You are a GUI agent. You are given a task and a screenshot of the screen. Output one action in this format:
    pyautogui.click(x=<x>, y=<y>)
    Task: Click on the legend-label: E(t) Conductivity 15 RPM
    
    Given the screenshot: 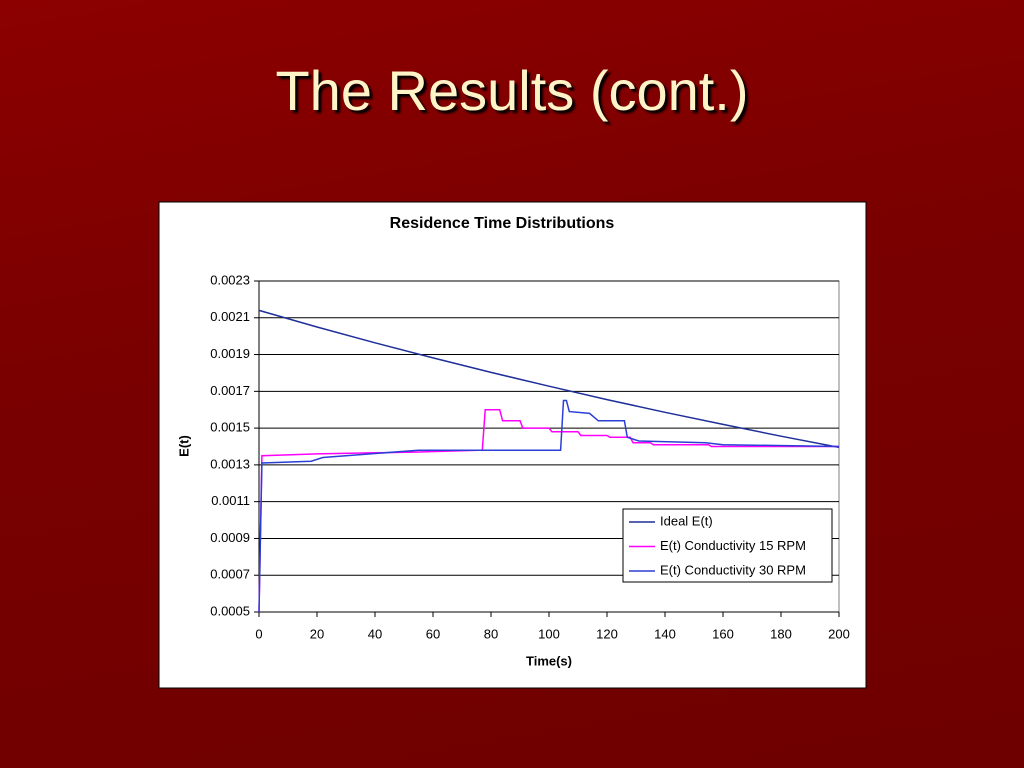 What is the action you would take?
    pyautogui.click(x=733, y=545)
    